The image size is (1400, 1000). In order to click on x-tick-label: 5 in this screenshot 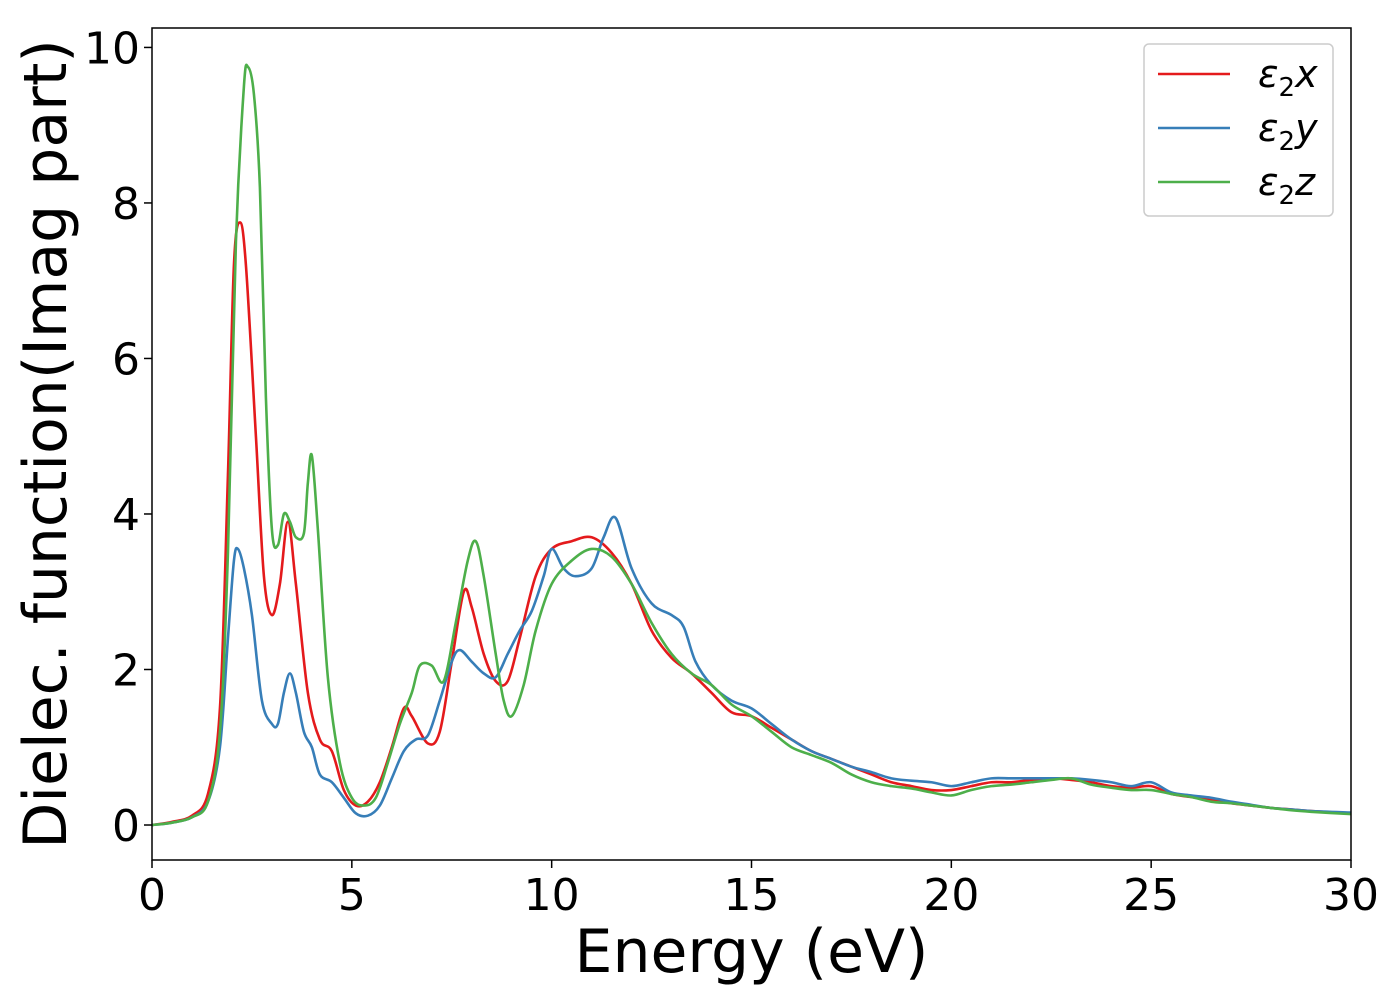, I will do `click(352, 895)`.